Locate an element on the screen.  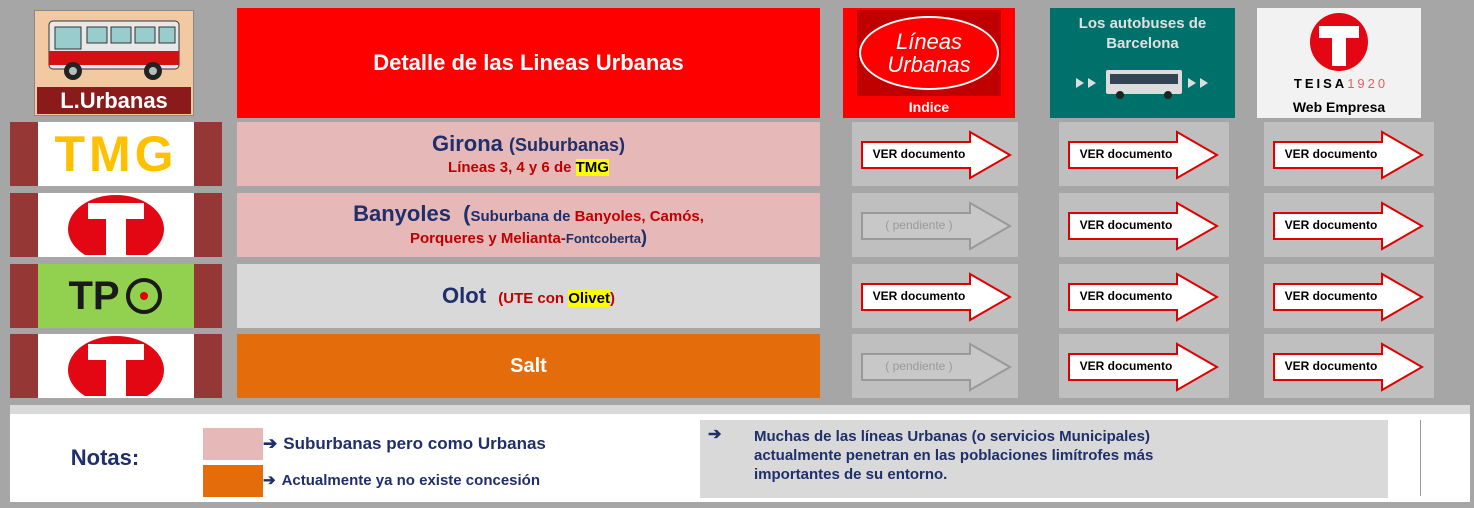
line-text: Salt is located at coordinates (528, 366).